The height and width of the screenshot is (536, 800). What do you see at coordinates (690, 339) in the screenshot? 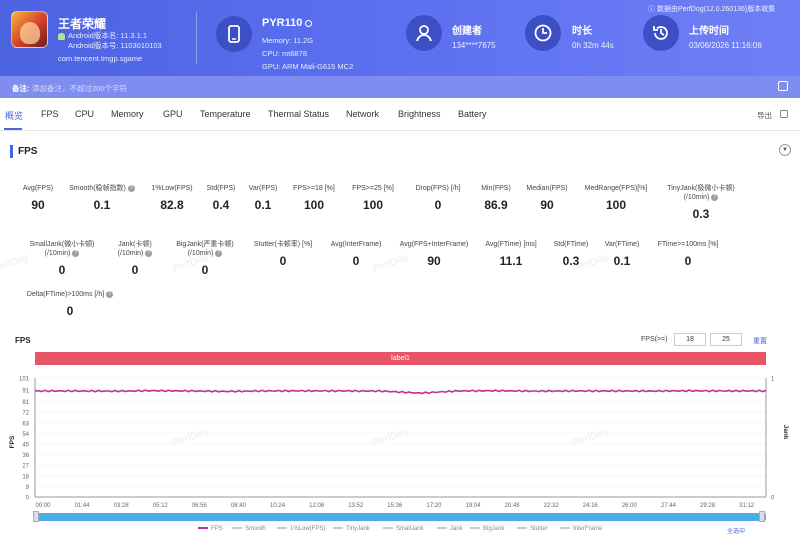
I see `fps-threshold-input-1: 18` at bounding box center [690, 339].